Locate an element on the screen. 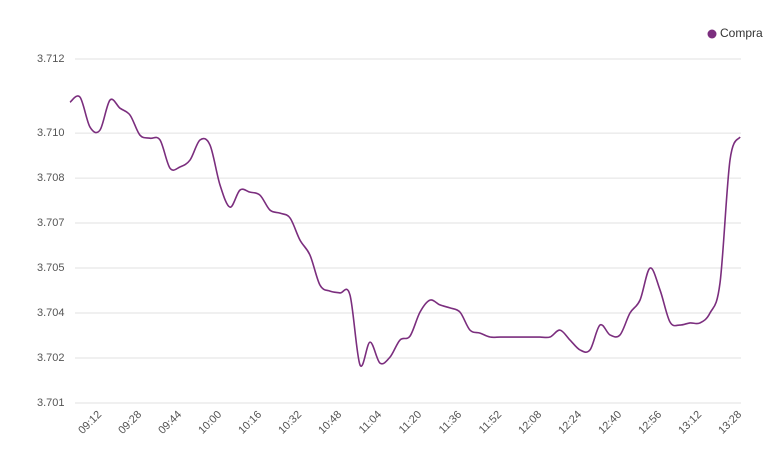 The width and height of the screenshot is (775, 458). x-tick-label: 13:28 is located at coordinates (730, 423).